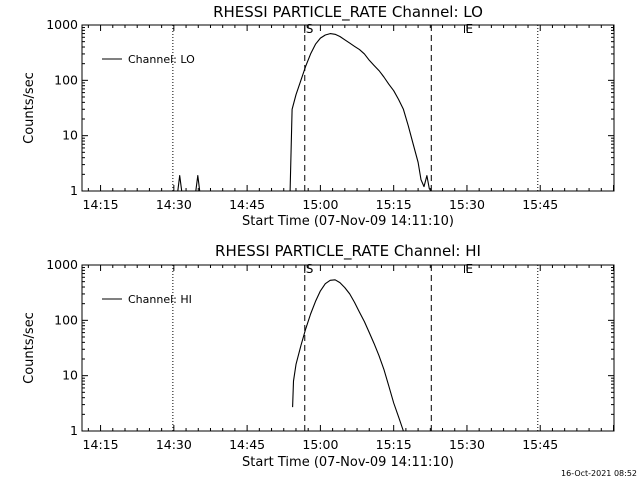  I want to click on chart-title: RHESSI PARTICLE_RATE Channel: LO, so click(348, 12).